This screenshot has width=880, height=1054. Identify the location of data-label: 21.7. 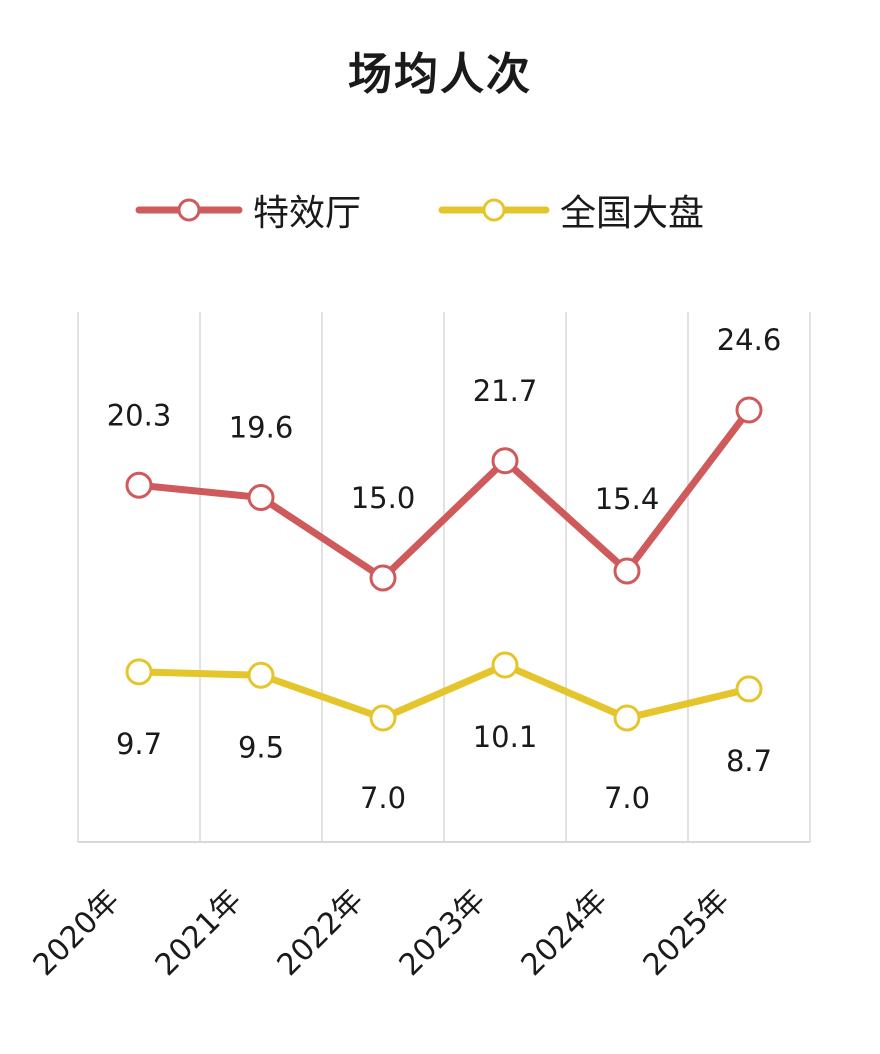
(505, 391).